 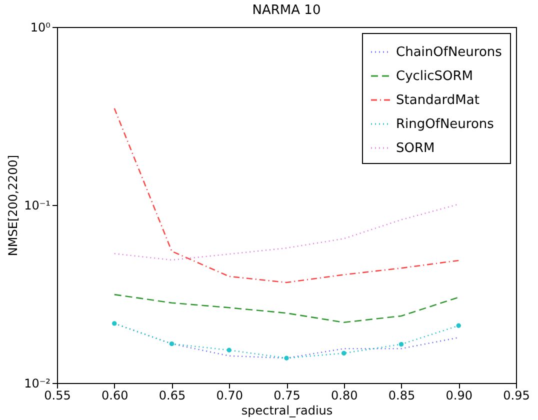 What do you see at coordinates (37, 205) in the screenshot?
I see `y-tick-label: 10⁻¹` at bounding box center [37, 205].